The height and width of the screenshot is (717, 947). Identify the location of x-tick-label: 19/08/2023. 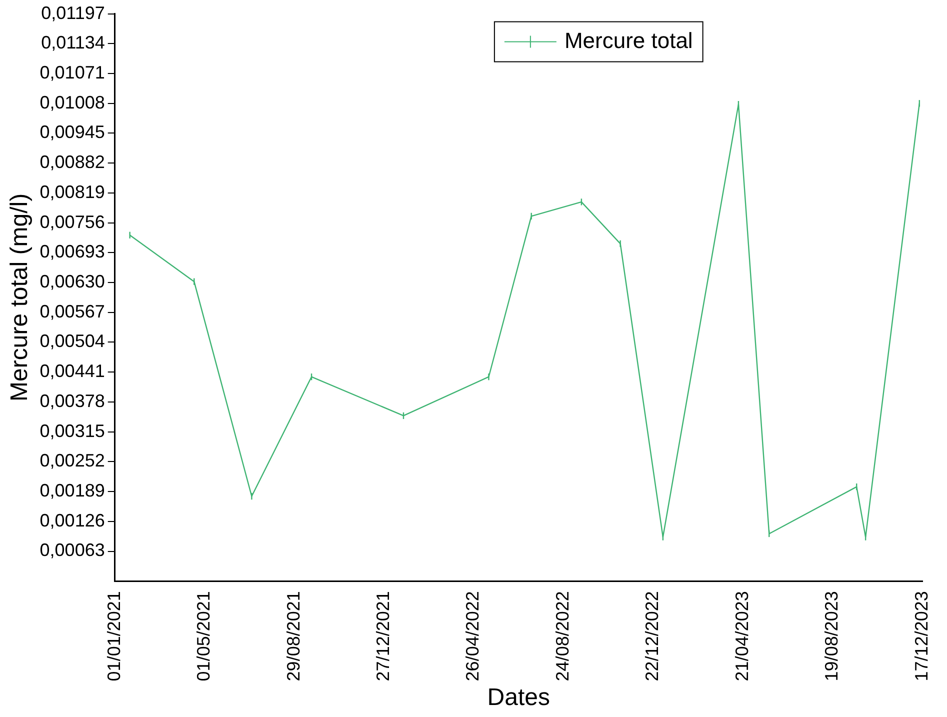
(832, 636).